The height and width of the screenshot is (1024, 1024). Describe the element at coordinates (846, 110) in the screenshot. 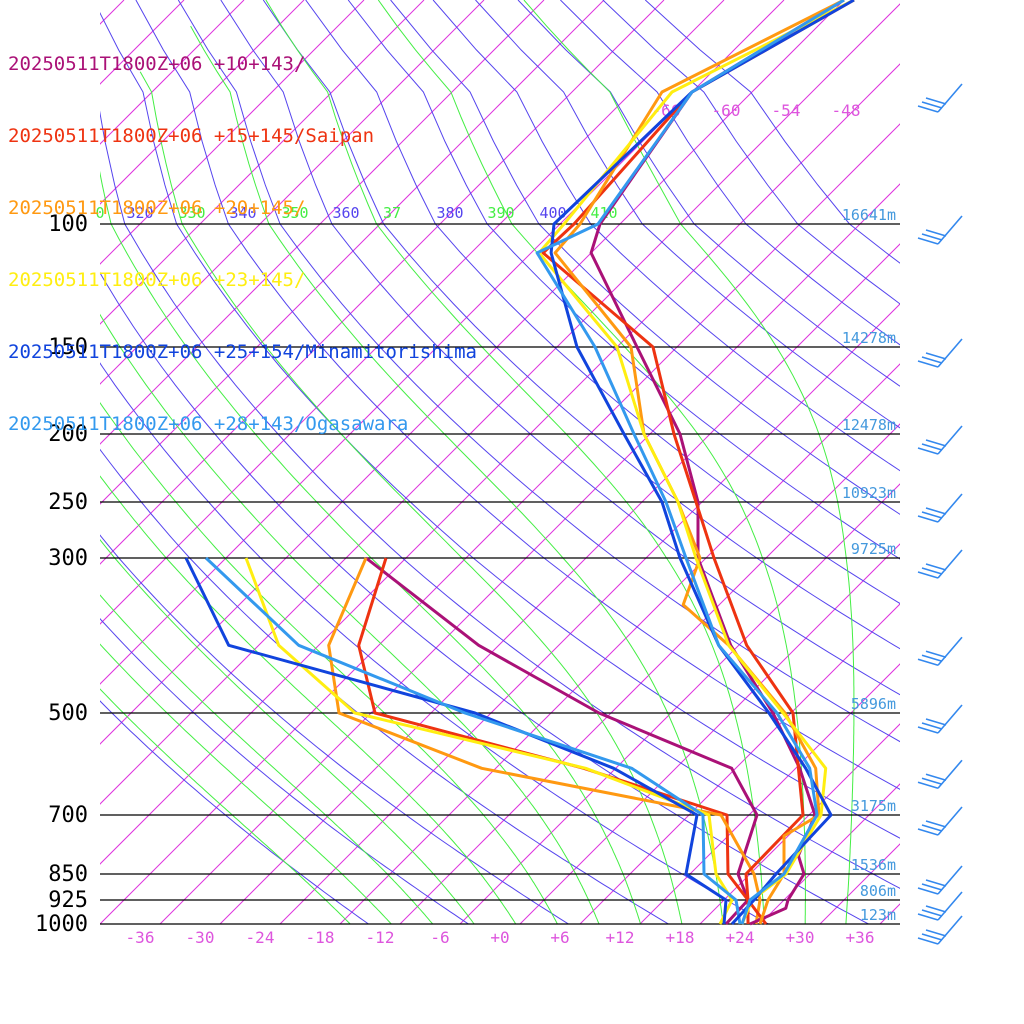

I see `upper-temp-label: -48` at that location.